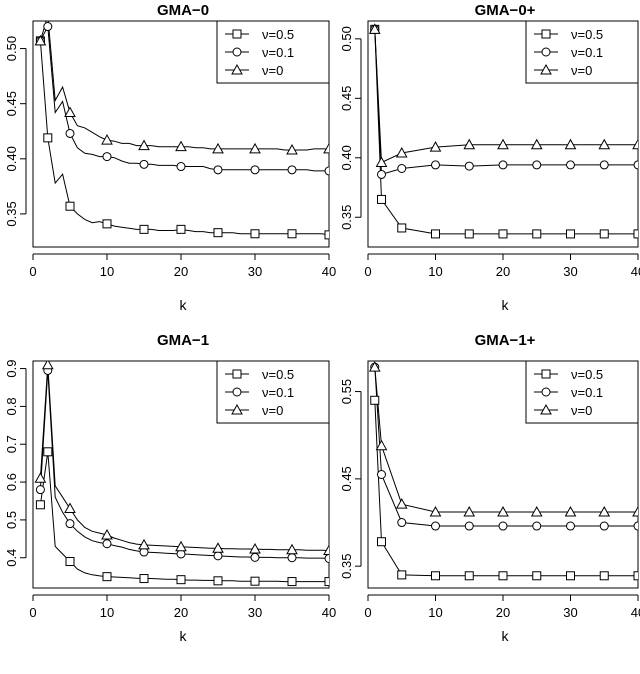 The height and width of the screenshot is (674, 640). I want to click on x-tick-label: 30, so click(570, 271).